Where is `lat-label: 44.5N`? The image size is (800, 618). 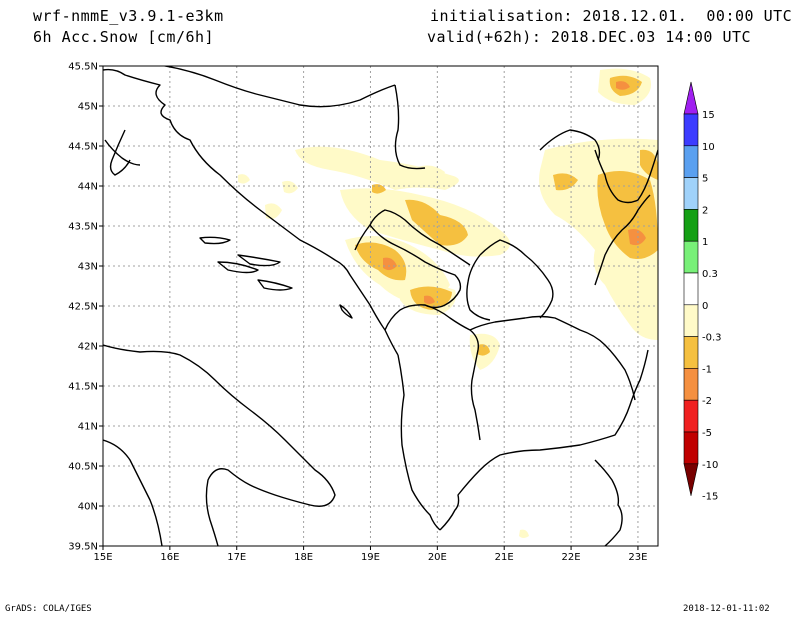
lat-label: 44.5N is located at coordinates (83, 147).